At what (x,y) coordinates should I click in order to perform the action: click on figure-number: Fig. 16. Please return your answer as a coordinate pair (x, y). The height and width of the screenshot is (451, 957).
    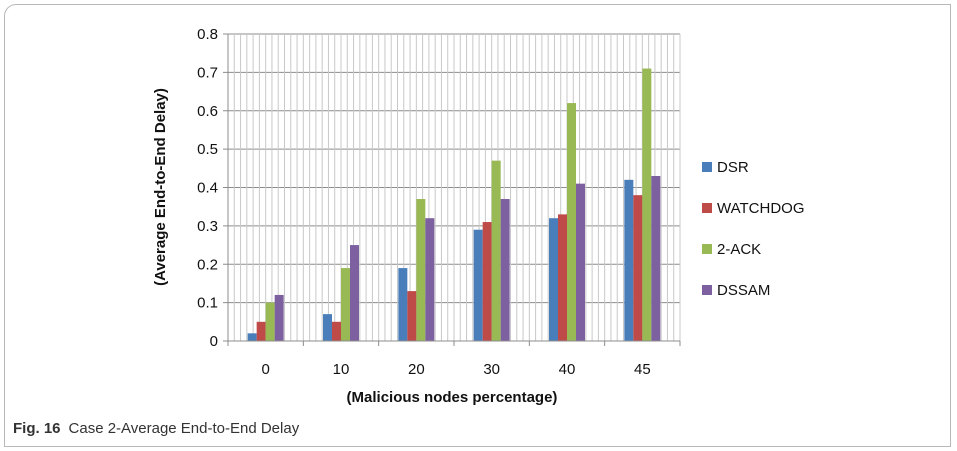
    Looking at the image, I should click on (37, 428).